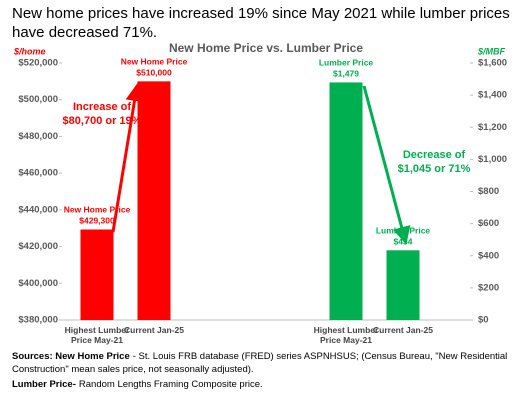  I want to click on value-label: $429,300, so click(97, 221).